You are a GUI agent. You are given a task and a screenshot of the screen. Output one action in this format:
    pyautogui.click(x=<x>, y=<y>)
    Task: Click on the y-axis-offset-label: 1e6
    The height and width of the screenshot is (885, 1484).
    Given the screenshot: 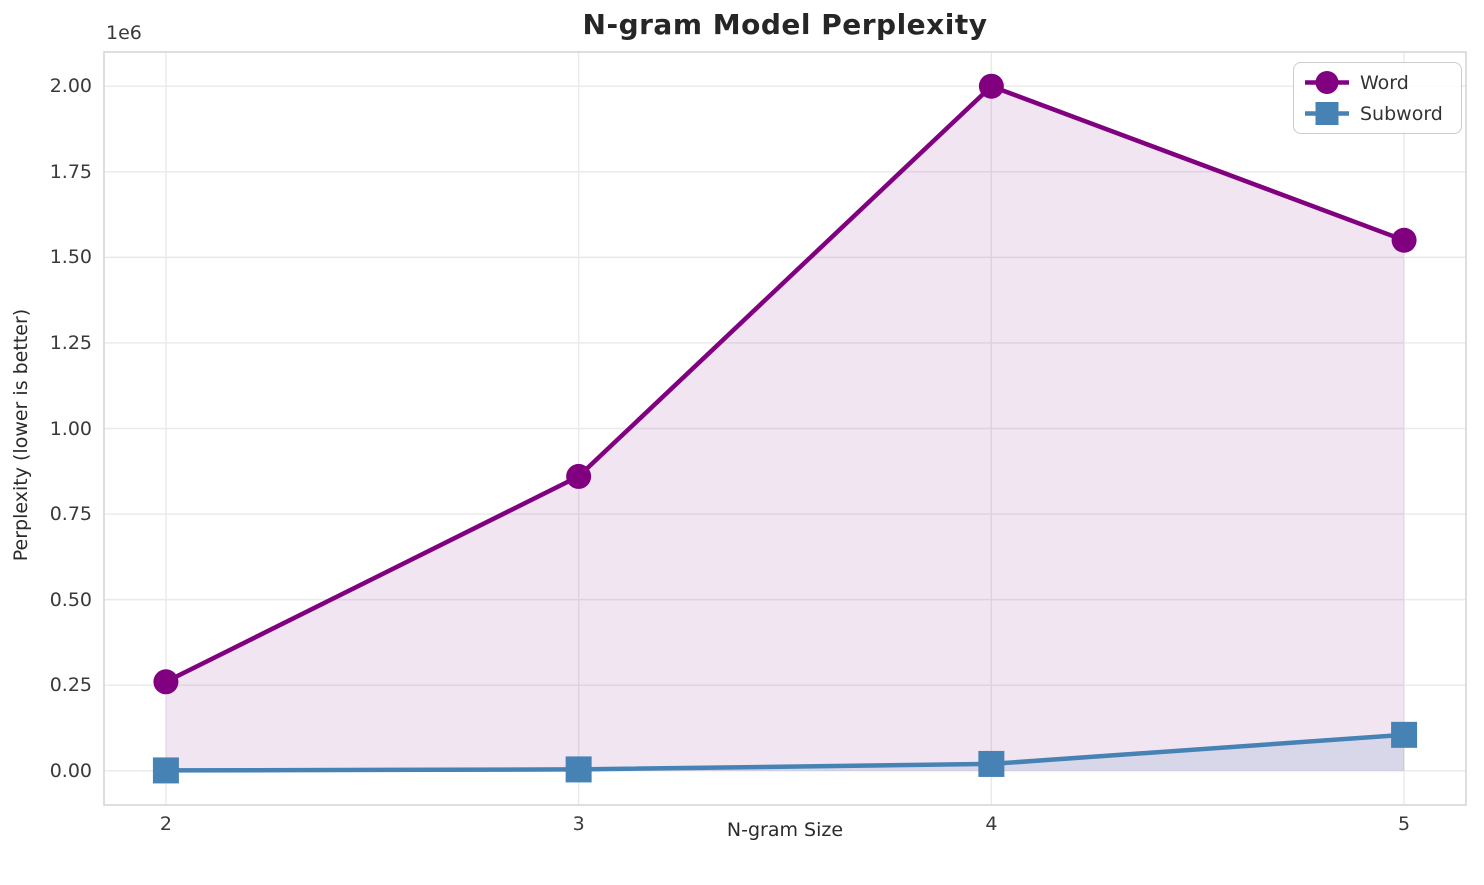 What is the action you would take?
    pyautogui.click(x=124, y=33)
    